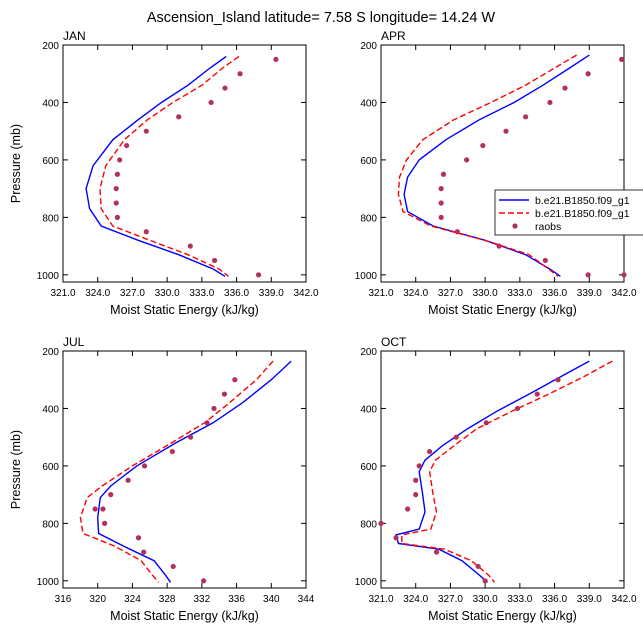 The height and width of the screenshot is (639, 643). What do you see at coordinates (74, 36) in the screenshot?
I see `panel-title: JAN` at bounding box center [74, 36].